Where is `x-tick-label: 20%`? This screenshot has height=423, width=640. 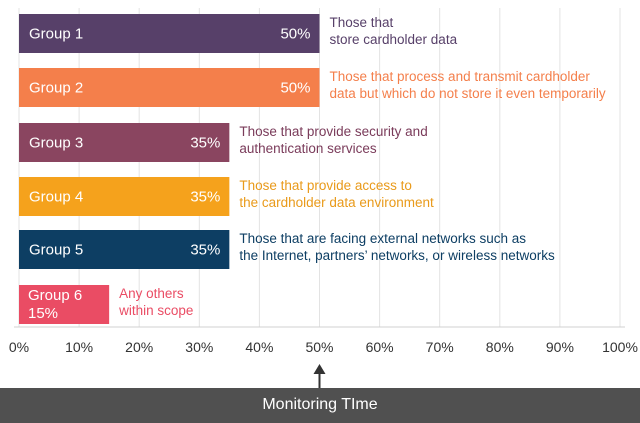
x-tick-label: 20% is located at coordinates (139, 347).